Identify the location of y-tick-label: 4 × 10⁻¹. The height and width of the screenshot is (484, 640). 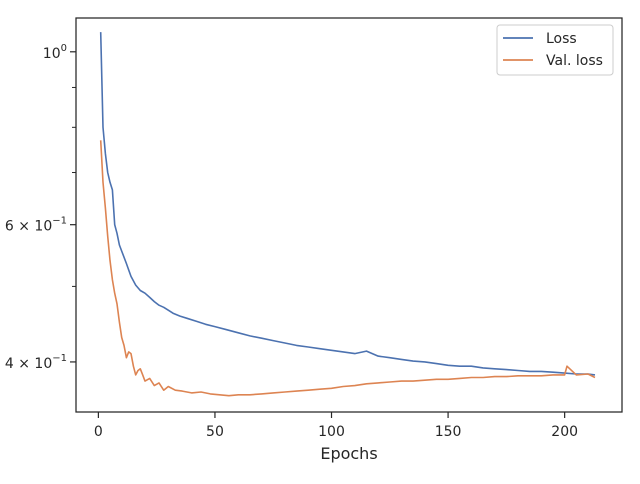
(36, 362).